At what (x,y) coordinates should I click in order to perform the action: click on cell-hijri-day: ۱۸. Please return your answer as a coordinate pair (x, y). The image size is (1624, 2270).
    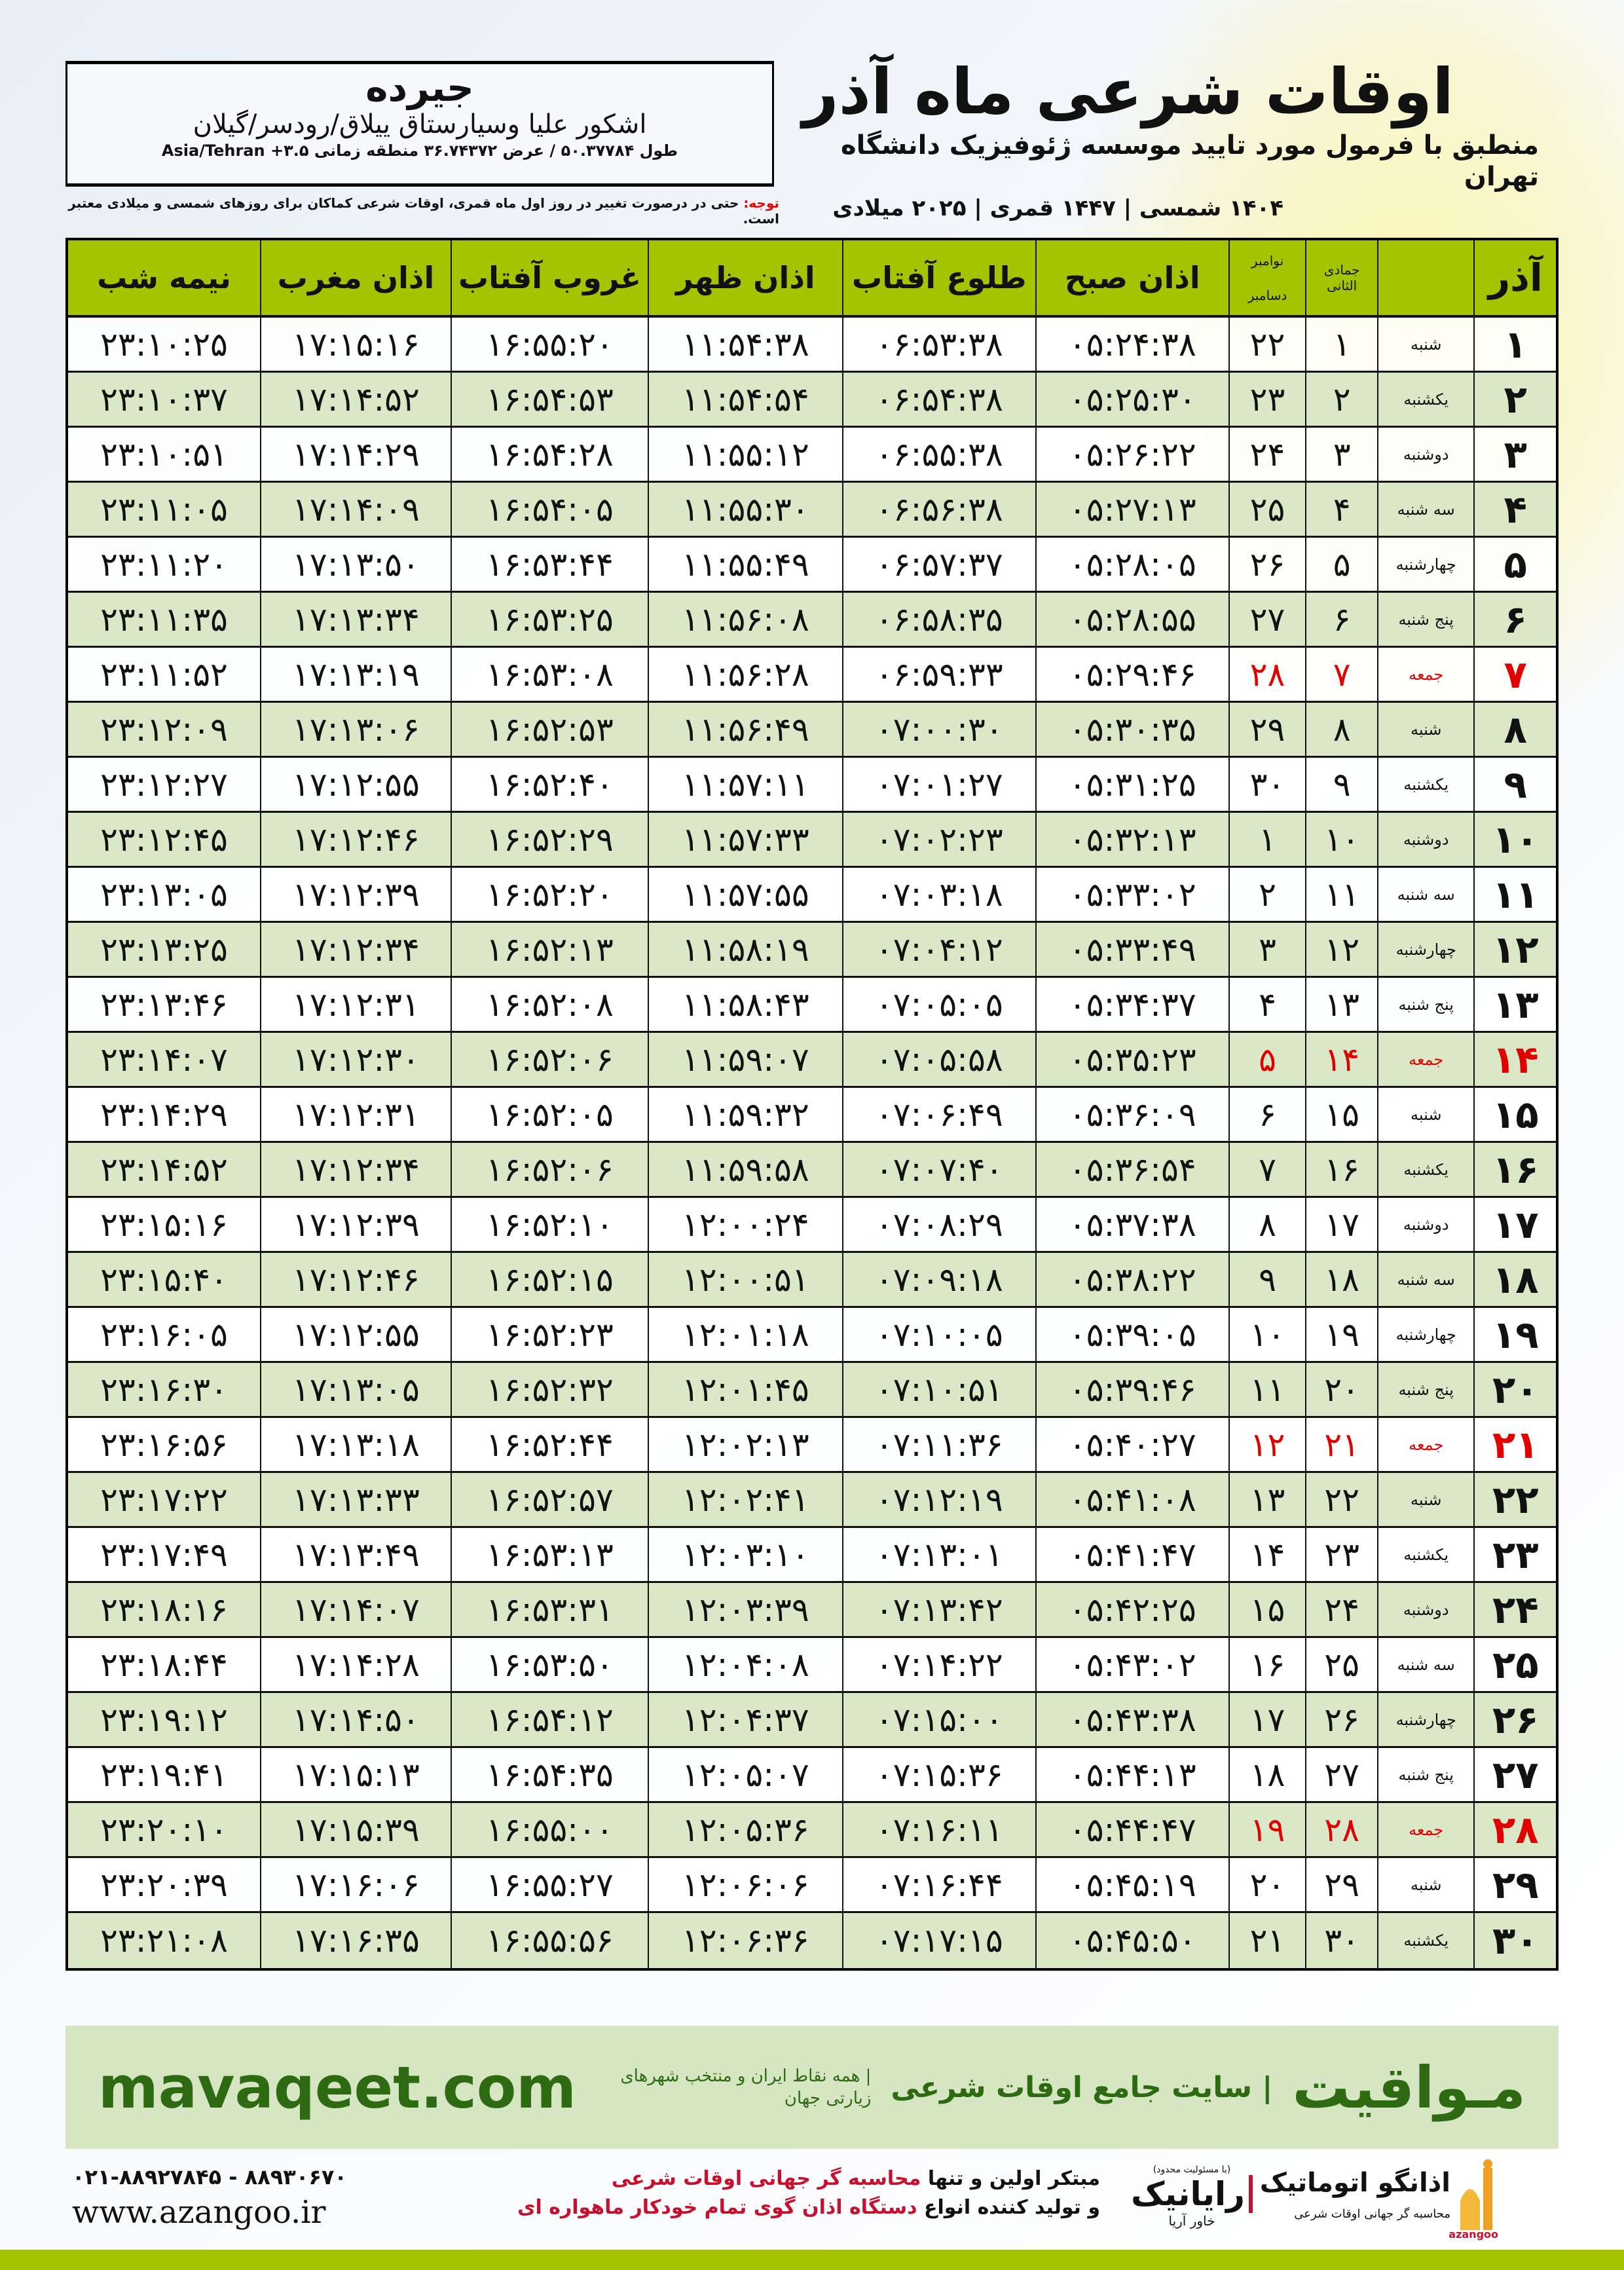
    Looking at the image, I should click on (1341, 1279).